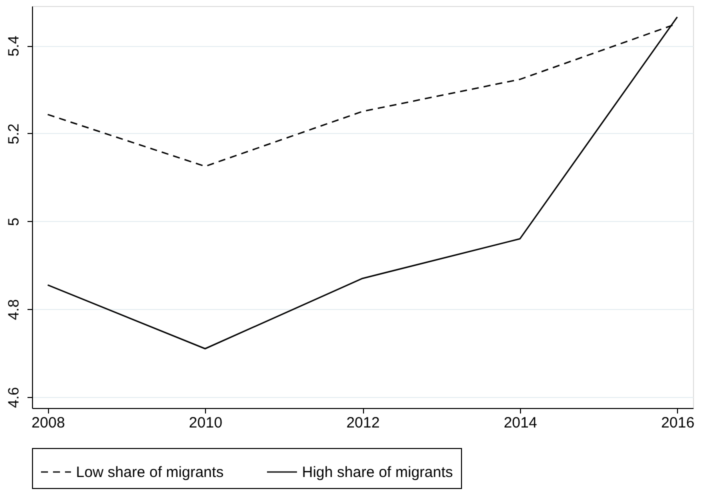 The image size is (717, 501). Describe the element at coordinates (150, 472) in the screenshot. I see `legend-label: Low share of migrants` at that location.